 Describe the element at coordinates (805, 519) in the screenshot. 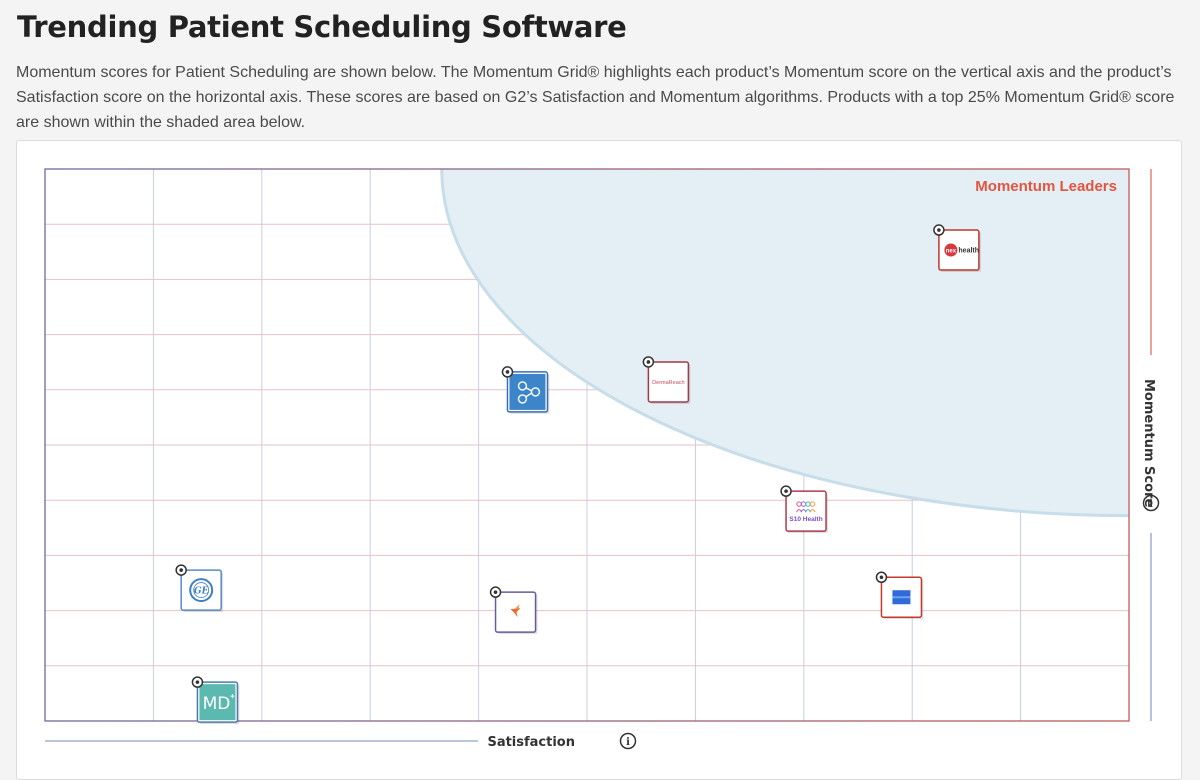

I see `svg-text: S10 Health` at that location.